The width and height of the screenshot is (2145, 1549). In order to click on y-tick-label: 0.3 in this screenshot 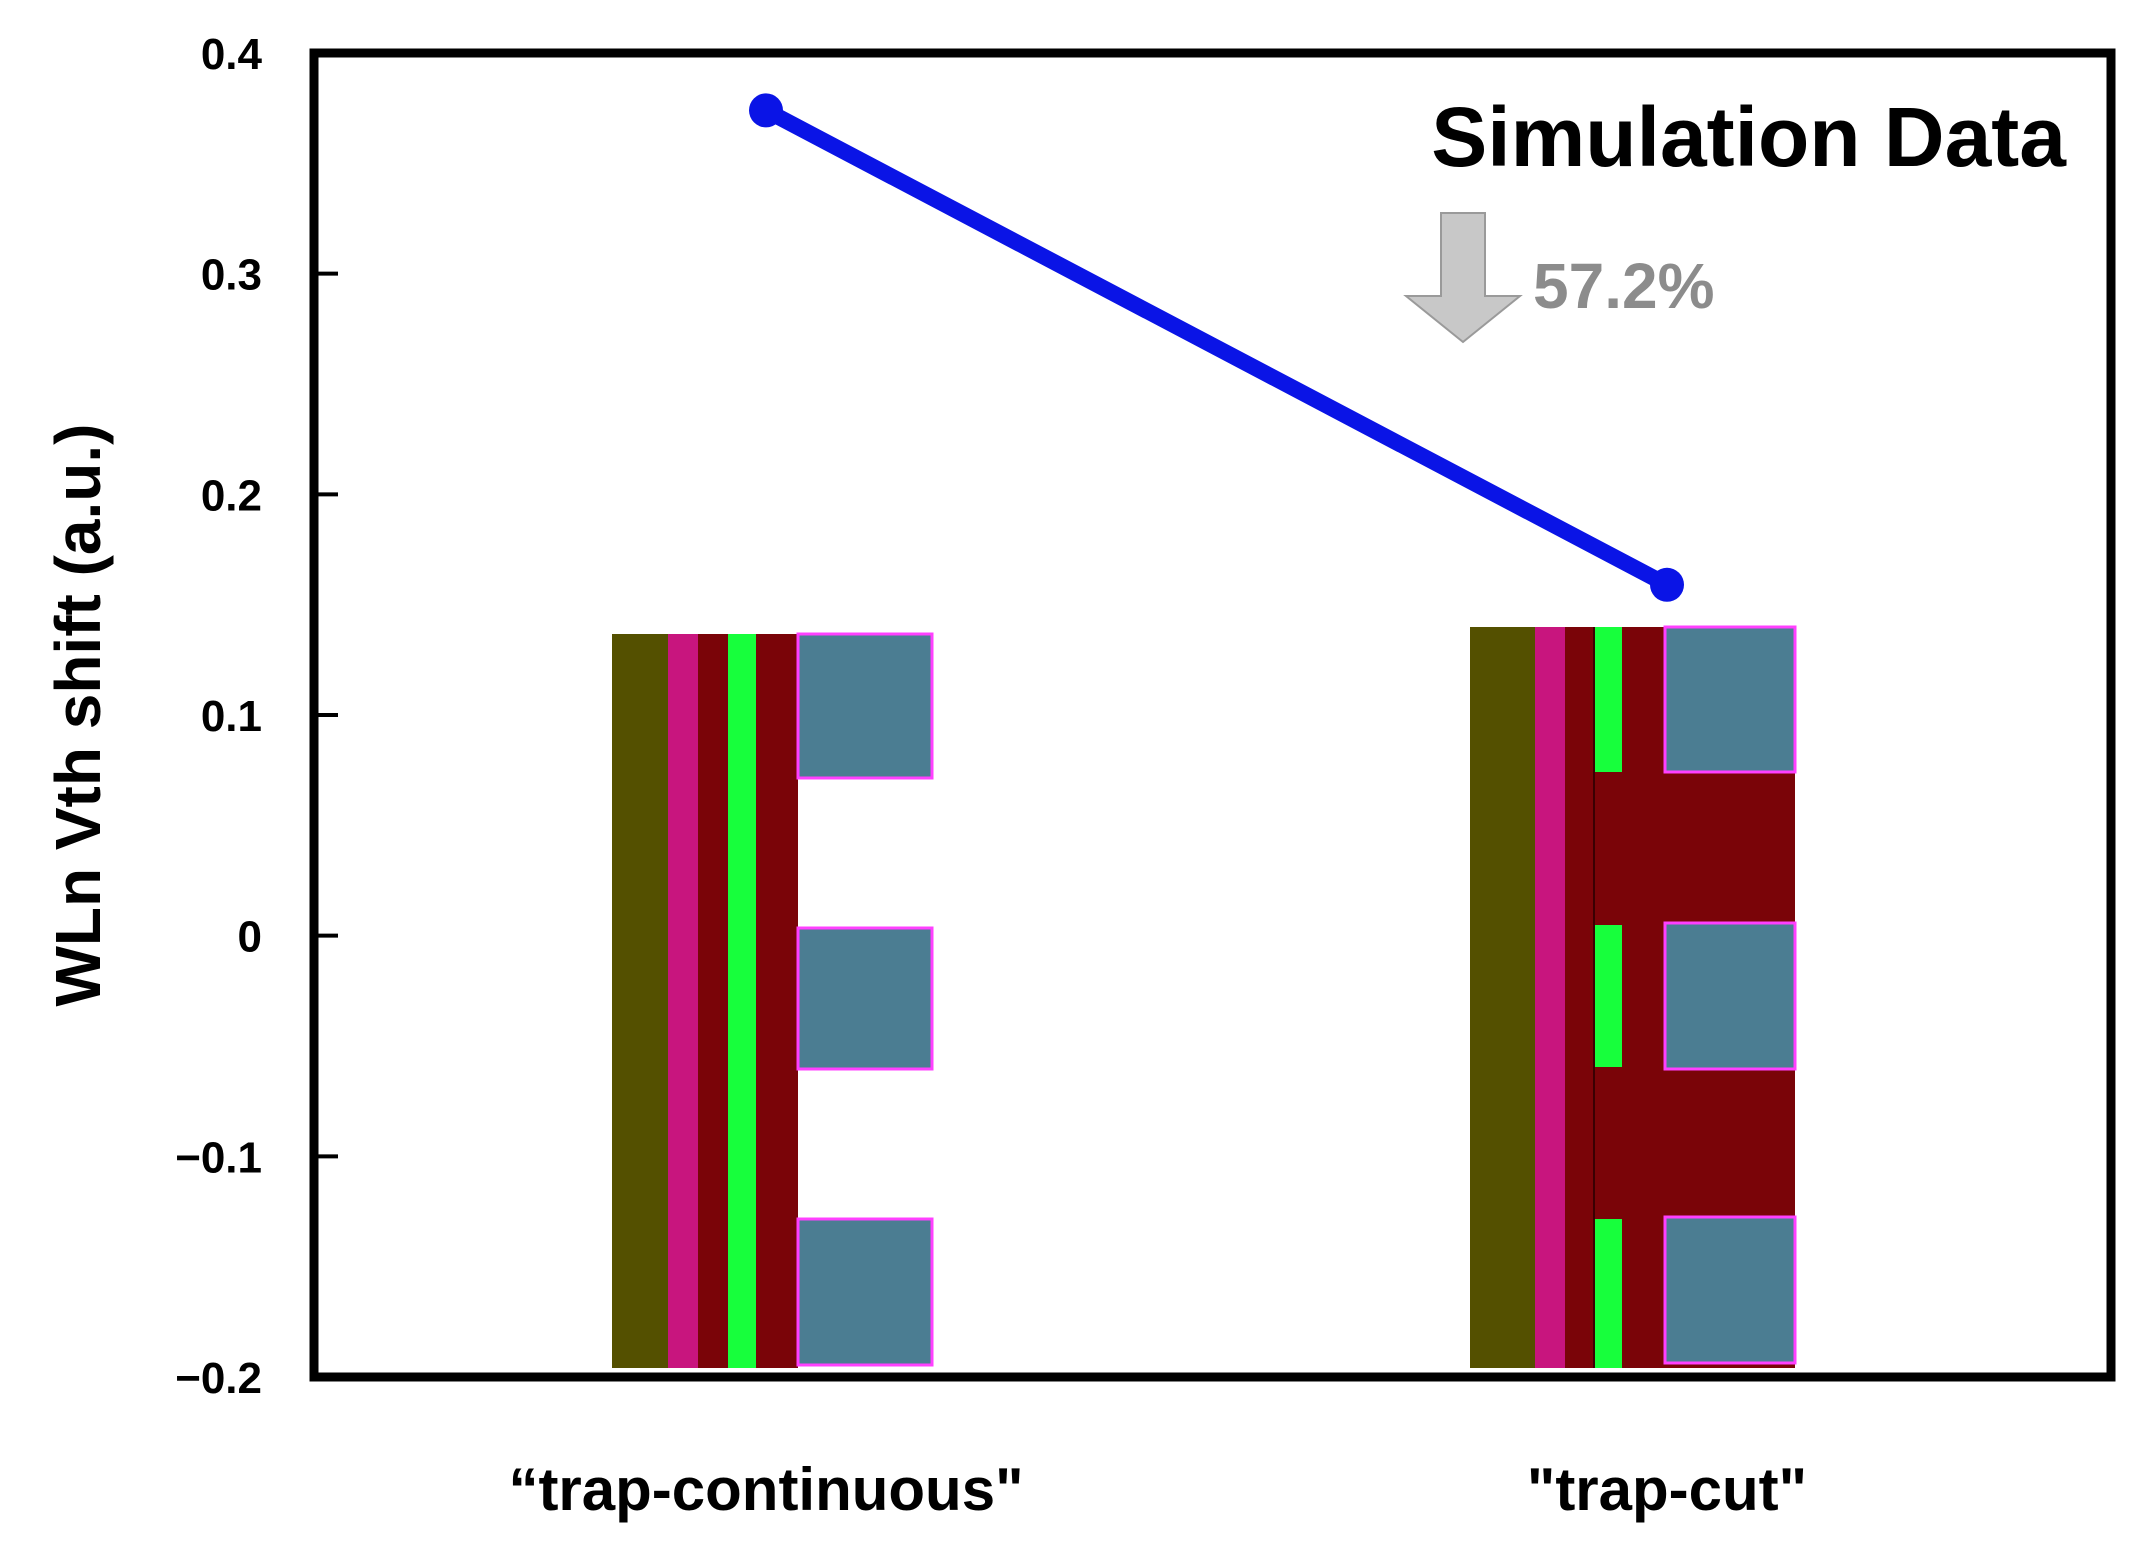, I will do `click(231, 275)`.